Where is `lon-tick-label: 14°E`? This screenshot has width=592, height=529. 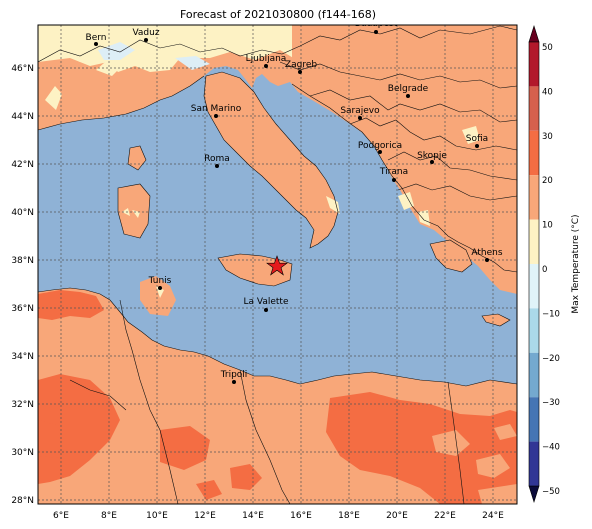 lon-tick-label: 14°E is located at coordinates (253, 516).